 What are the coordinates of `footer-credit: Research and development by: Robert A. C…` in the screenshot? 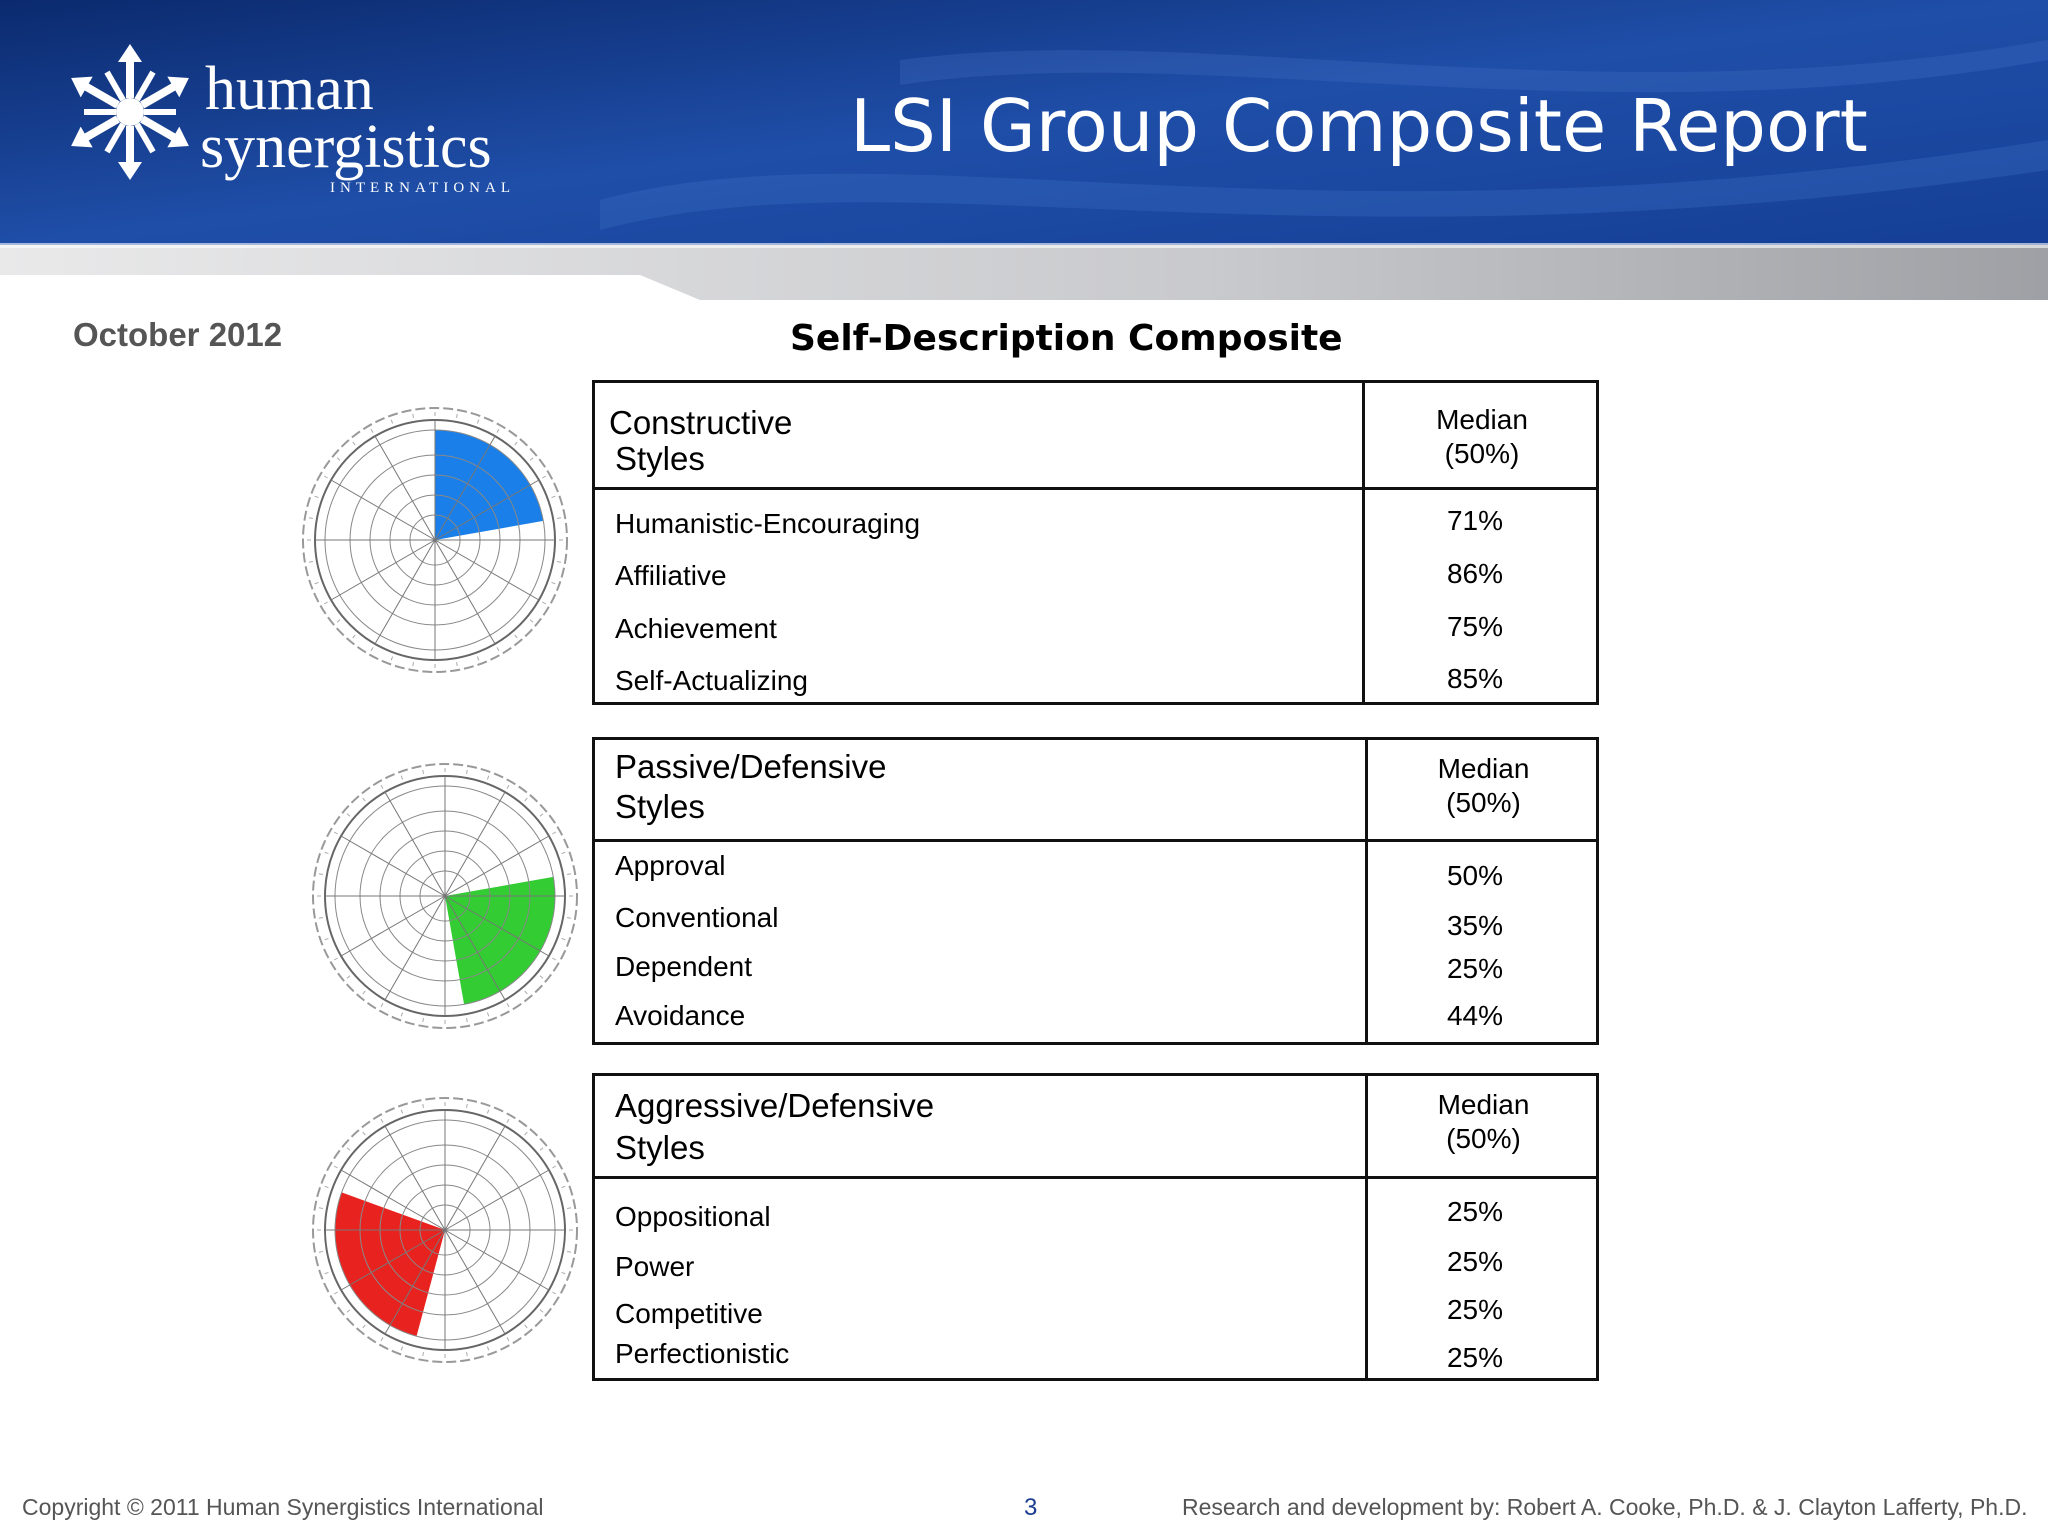 It's located at (1605, 1507).